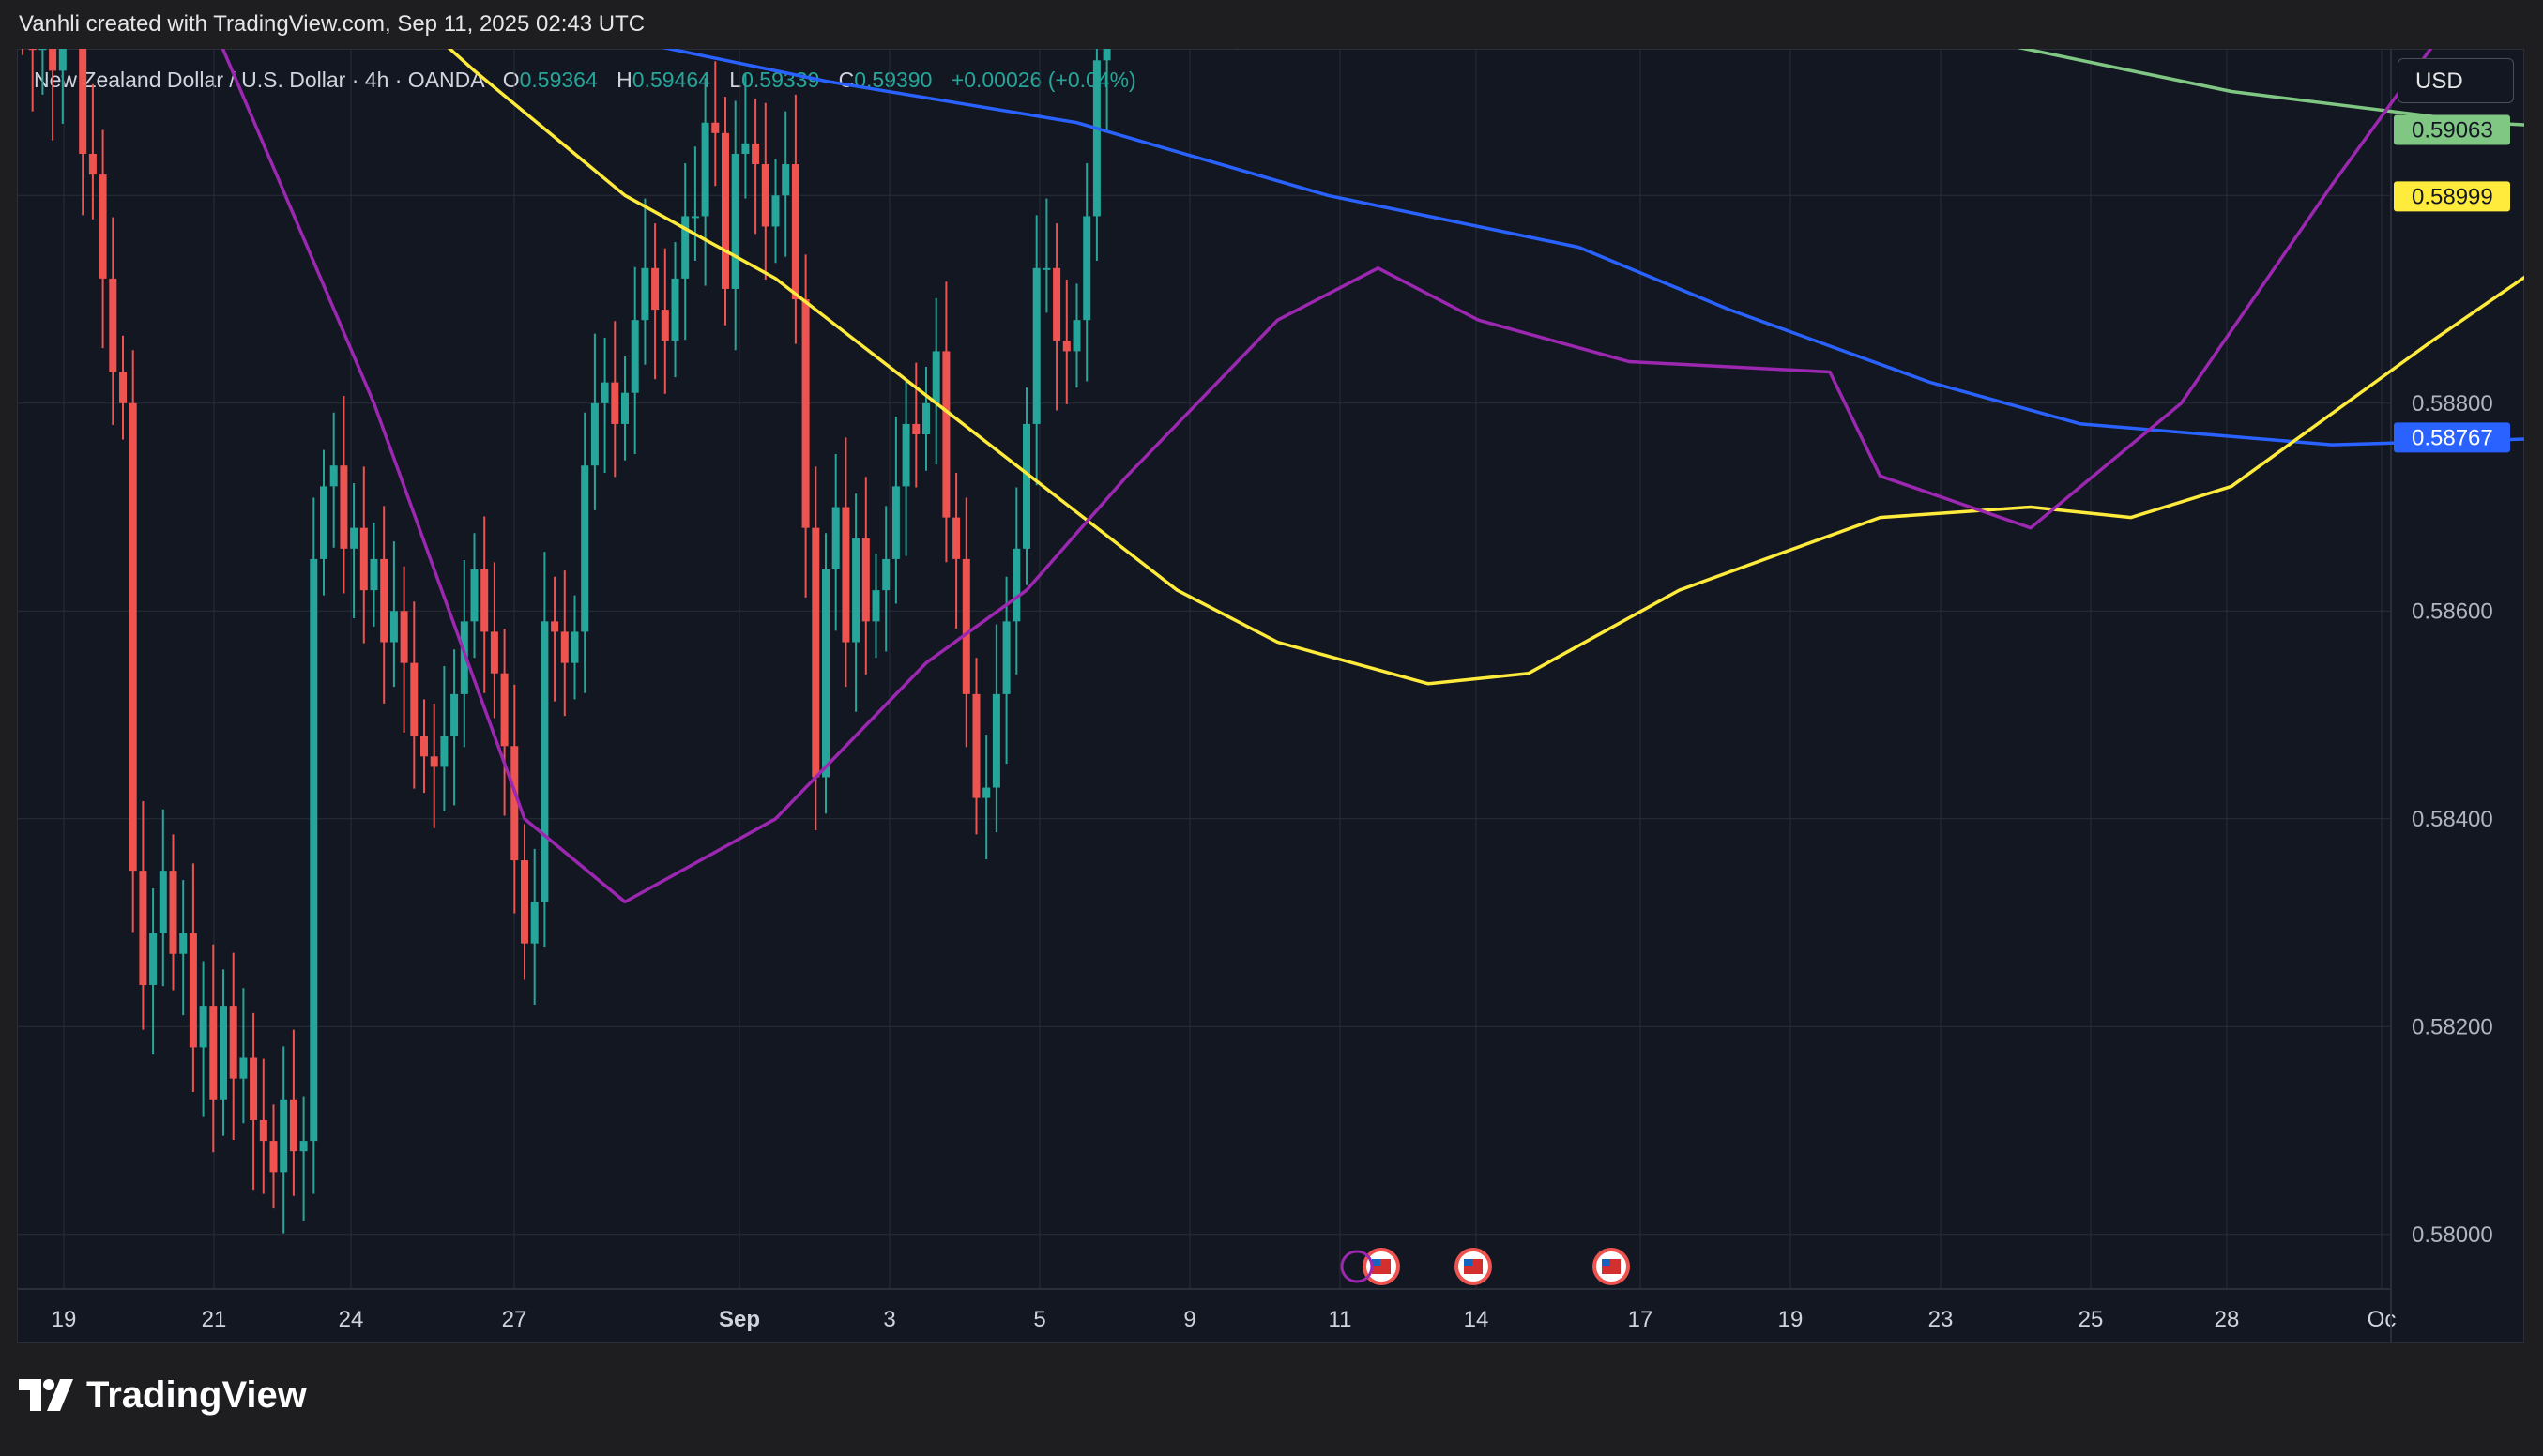 The height and width of the screenshot is (1456, 2543). What do you see at coordinates (196, 1395) in the screenshot?
I see `brand-name: TradingView` at bounding box center [196, 1395].